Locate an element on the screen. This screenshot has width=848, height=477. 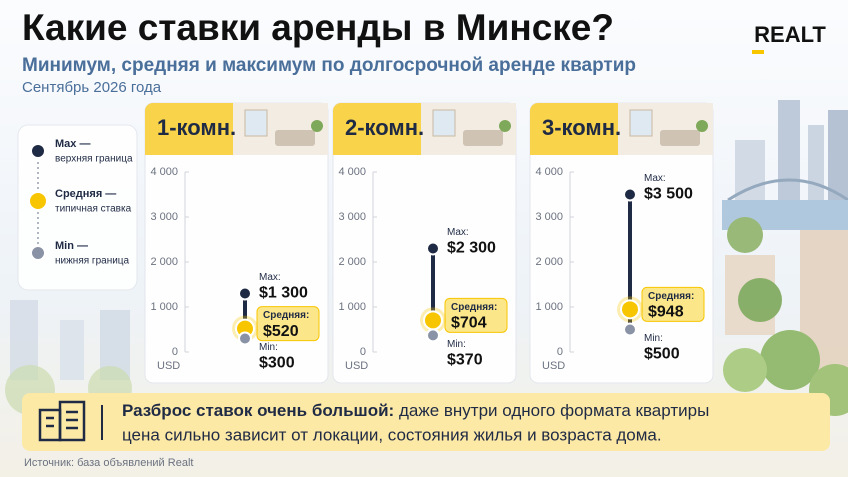
value-label: $1 300 is located at coordinates (283, 293).